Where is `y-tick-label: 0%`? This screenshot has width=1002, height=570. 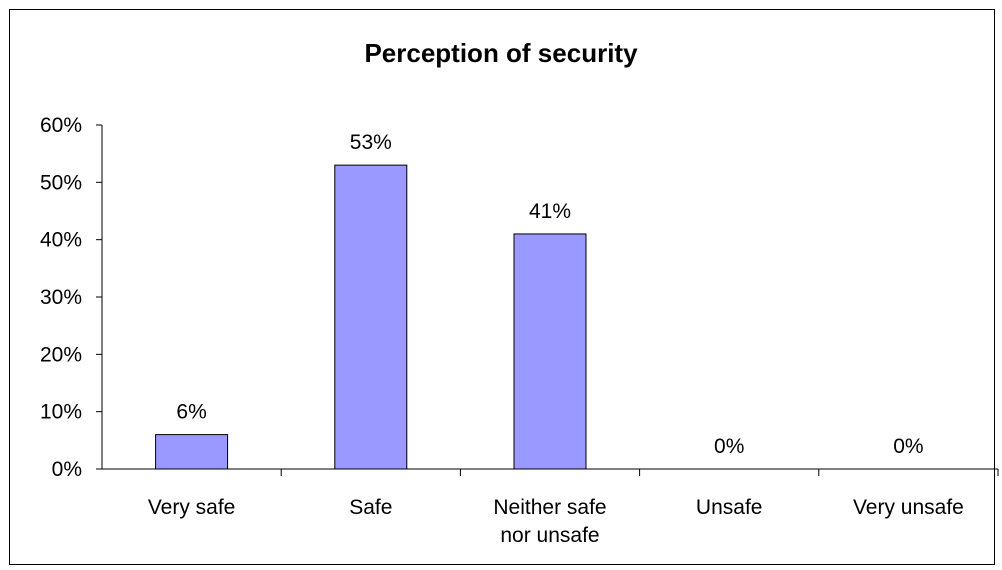
y-tick-label: 0% is located at coordinates (67, 469).